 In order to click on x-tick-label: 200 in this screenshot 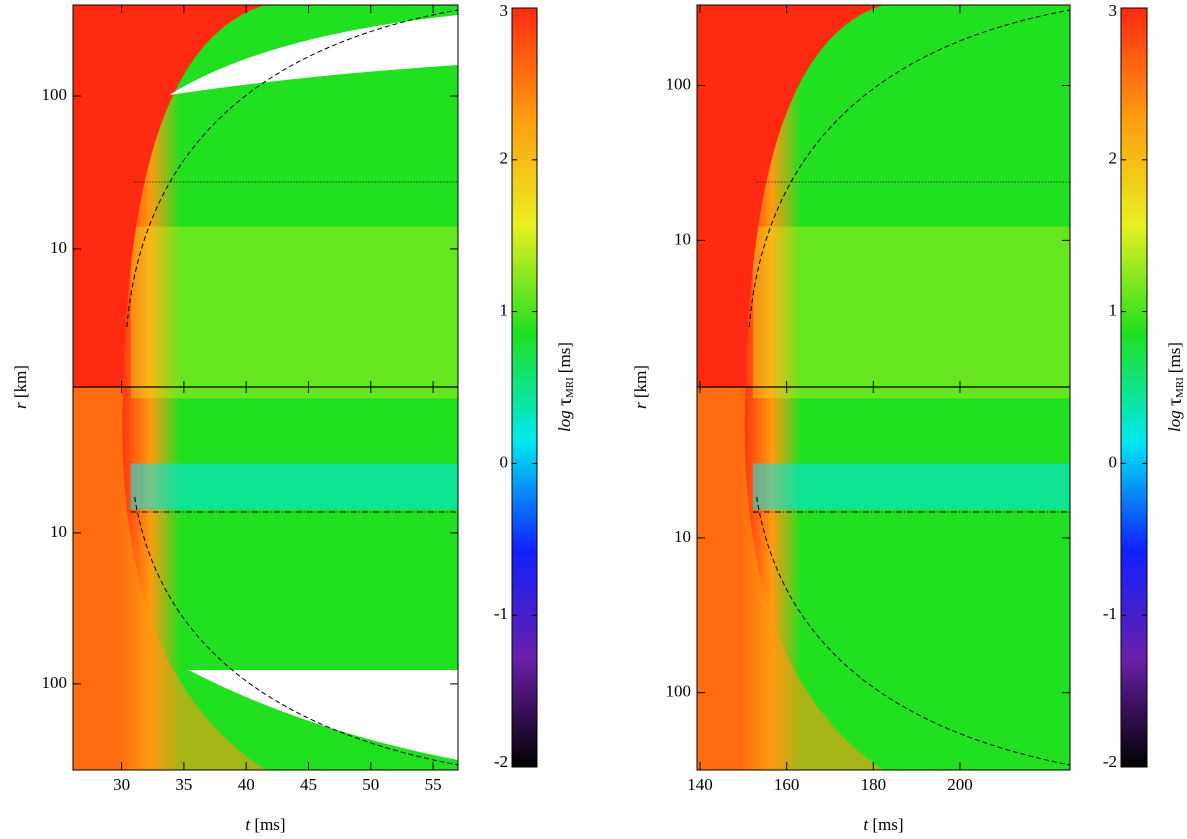, I will do `click(960, 784)`.